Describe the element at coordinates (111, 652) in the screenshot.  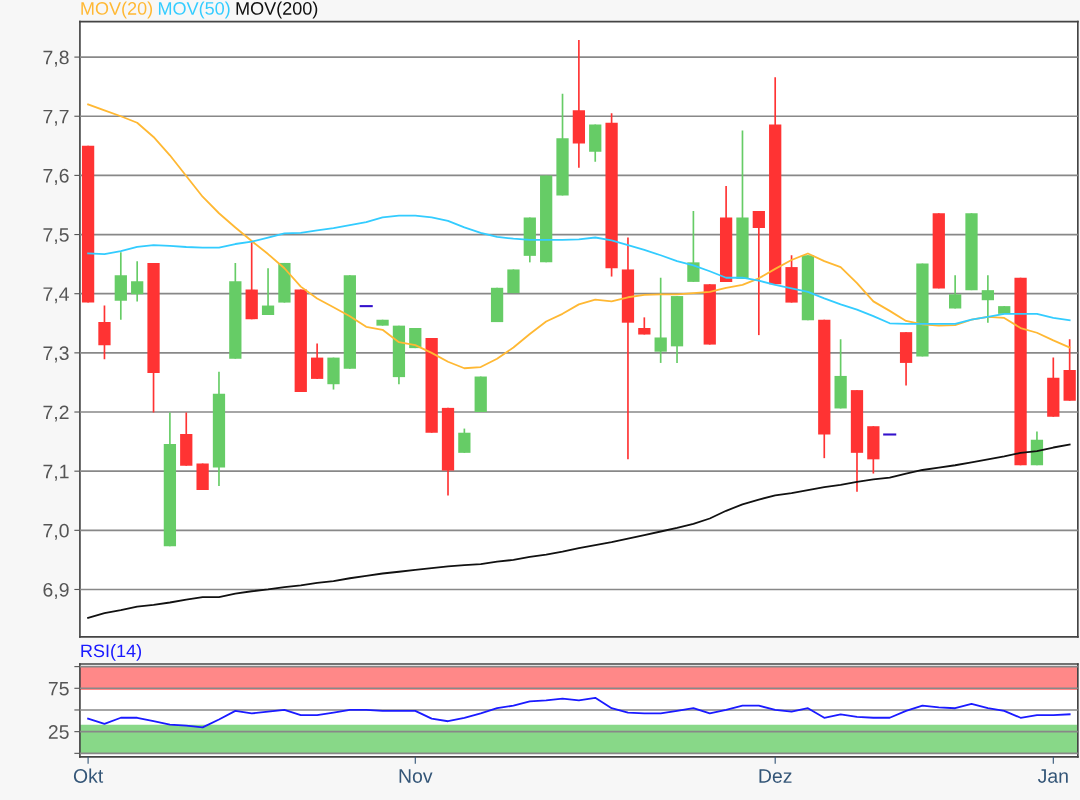
I see `chart-title: RSI(14)` at that location.